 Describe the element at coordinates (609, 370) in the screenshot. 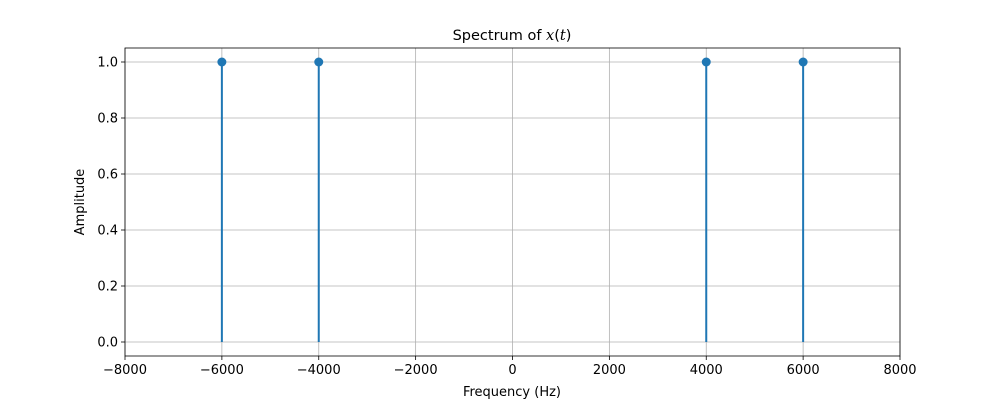

I see `x-tick-label: 2000` at that location.